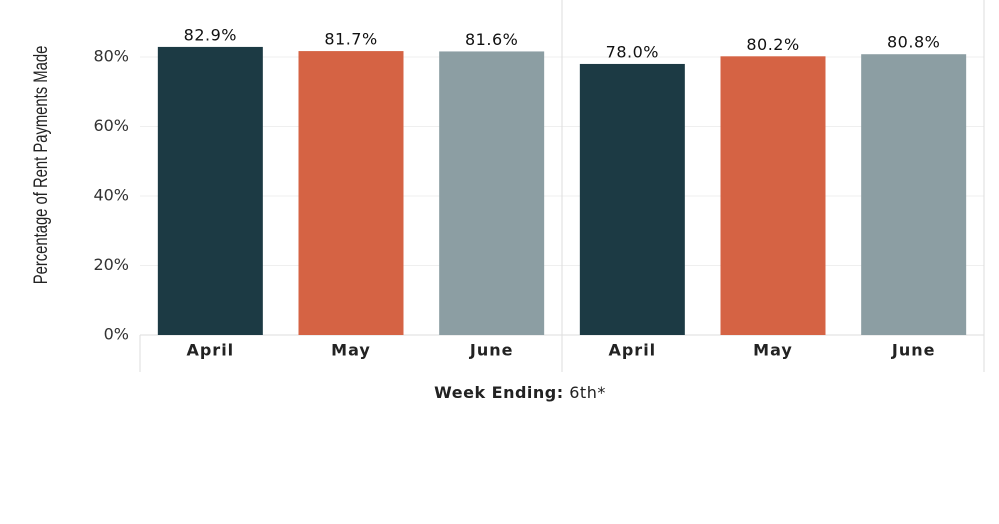 The height and width of the screenshot is (524, 999). I want to click on x-axis-title: Week Ending: 6th*, so click(520, 392).